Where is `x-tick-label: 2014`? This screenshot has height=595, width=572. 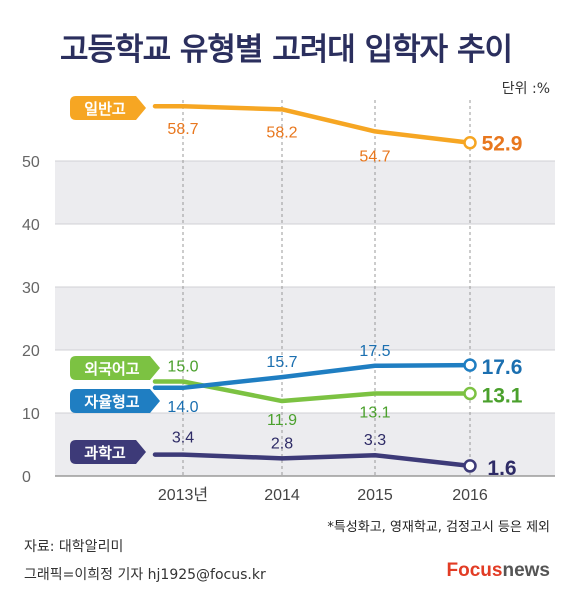 x-tick-label: 2014 is located at coordinates (282, 495).